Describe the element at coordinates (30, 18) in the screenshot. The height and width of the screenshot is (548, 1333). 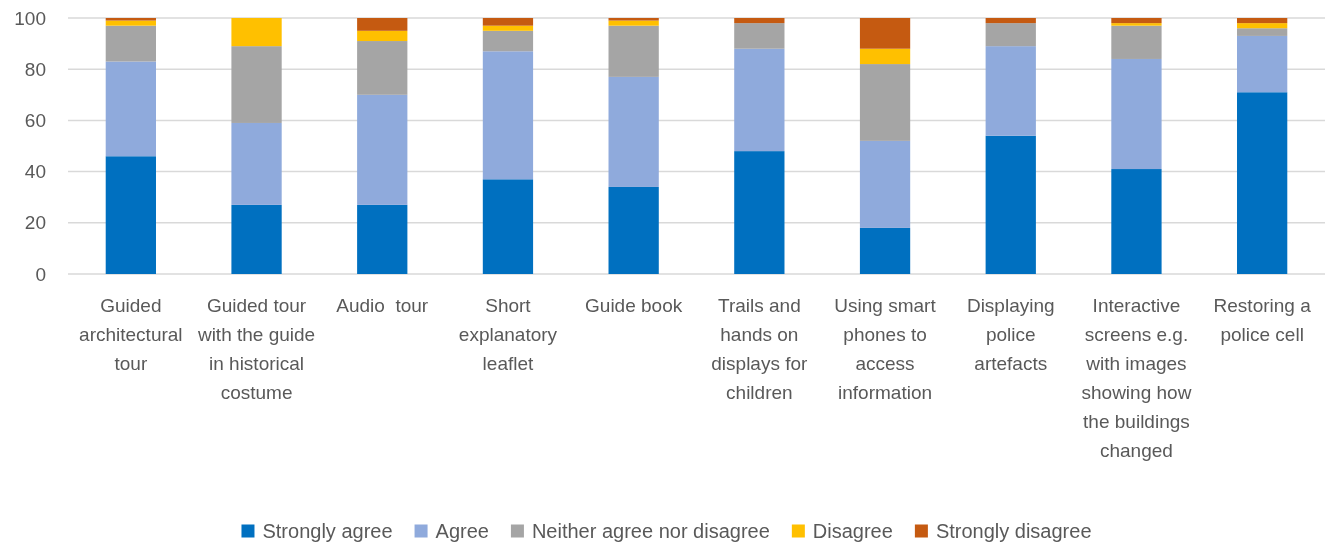
I see `y-tick-label: 100` at that location.